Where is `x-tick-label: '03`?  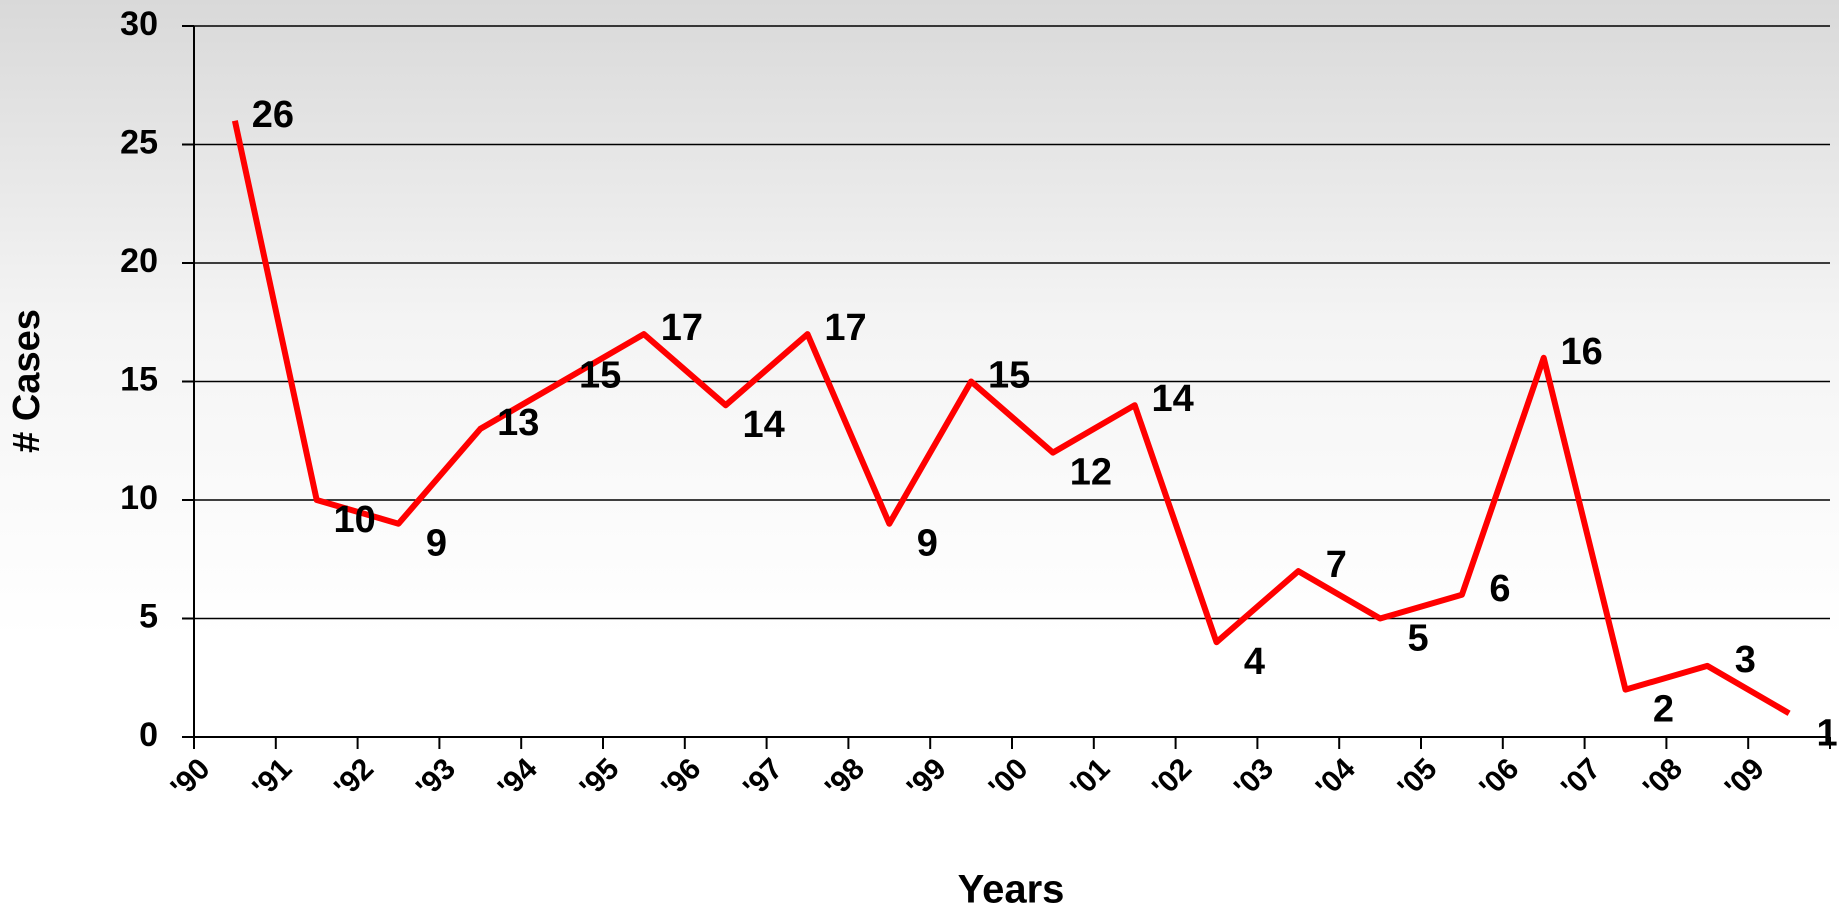
x-tick-label: '03 is located at coordinates (1254, 778).